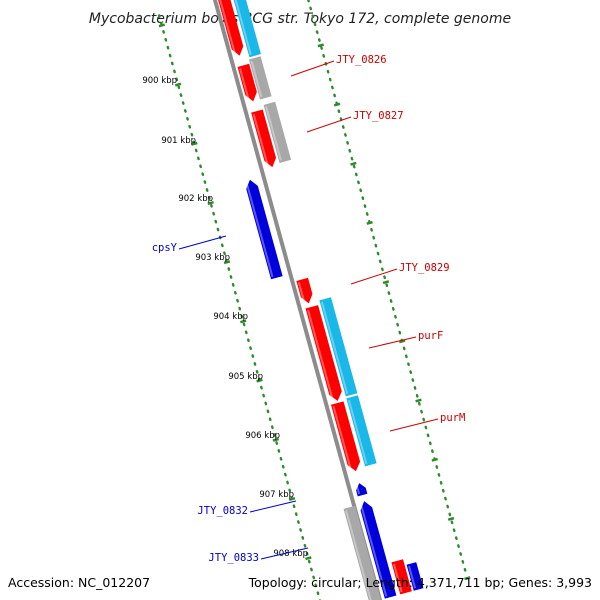  What do you see at coordinates (262, 436) in the screenshot?
I see `tick-label: 906 kbp` at bounding box center [262, 436].